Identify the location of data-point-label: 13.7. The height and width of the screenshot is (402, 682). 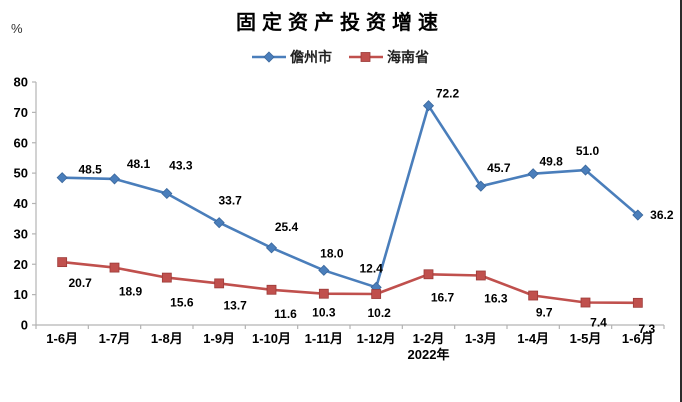
(235, 305).